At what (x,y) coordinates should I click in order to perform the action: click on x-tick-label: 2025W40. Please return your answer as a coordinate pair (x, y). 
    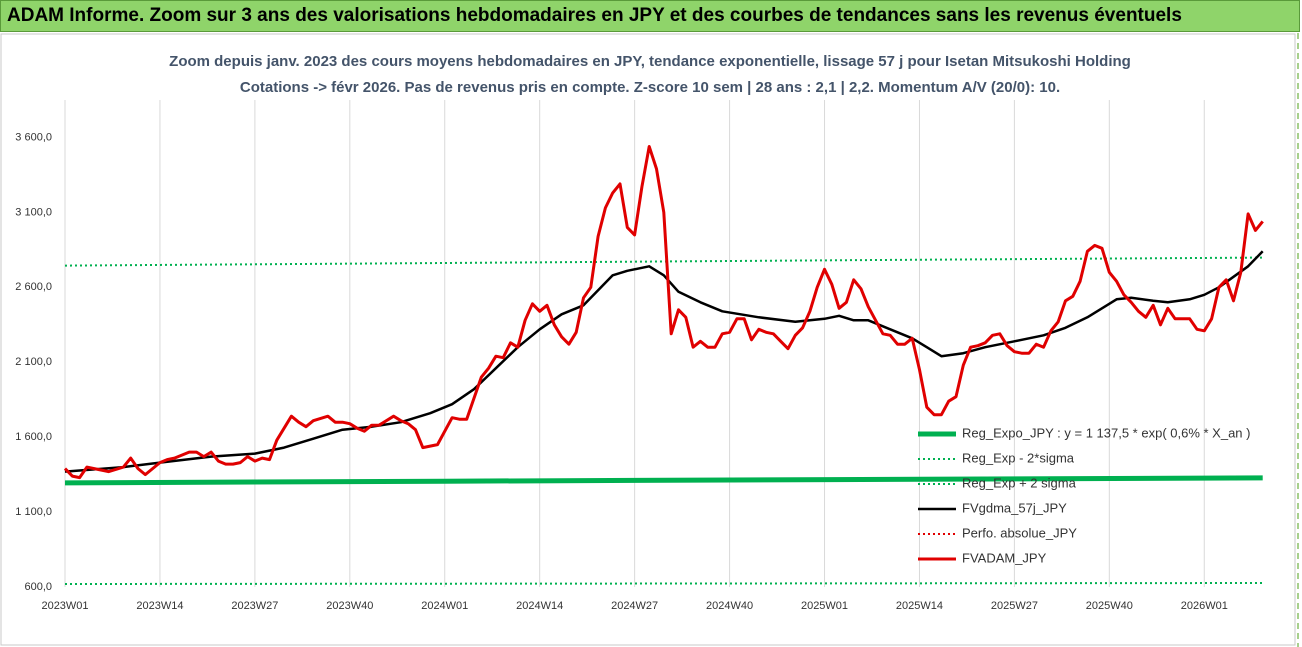
    Looking at the image, I should click on (1109, 606).